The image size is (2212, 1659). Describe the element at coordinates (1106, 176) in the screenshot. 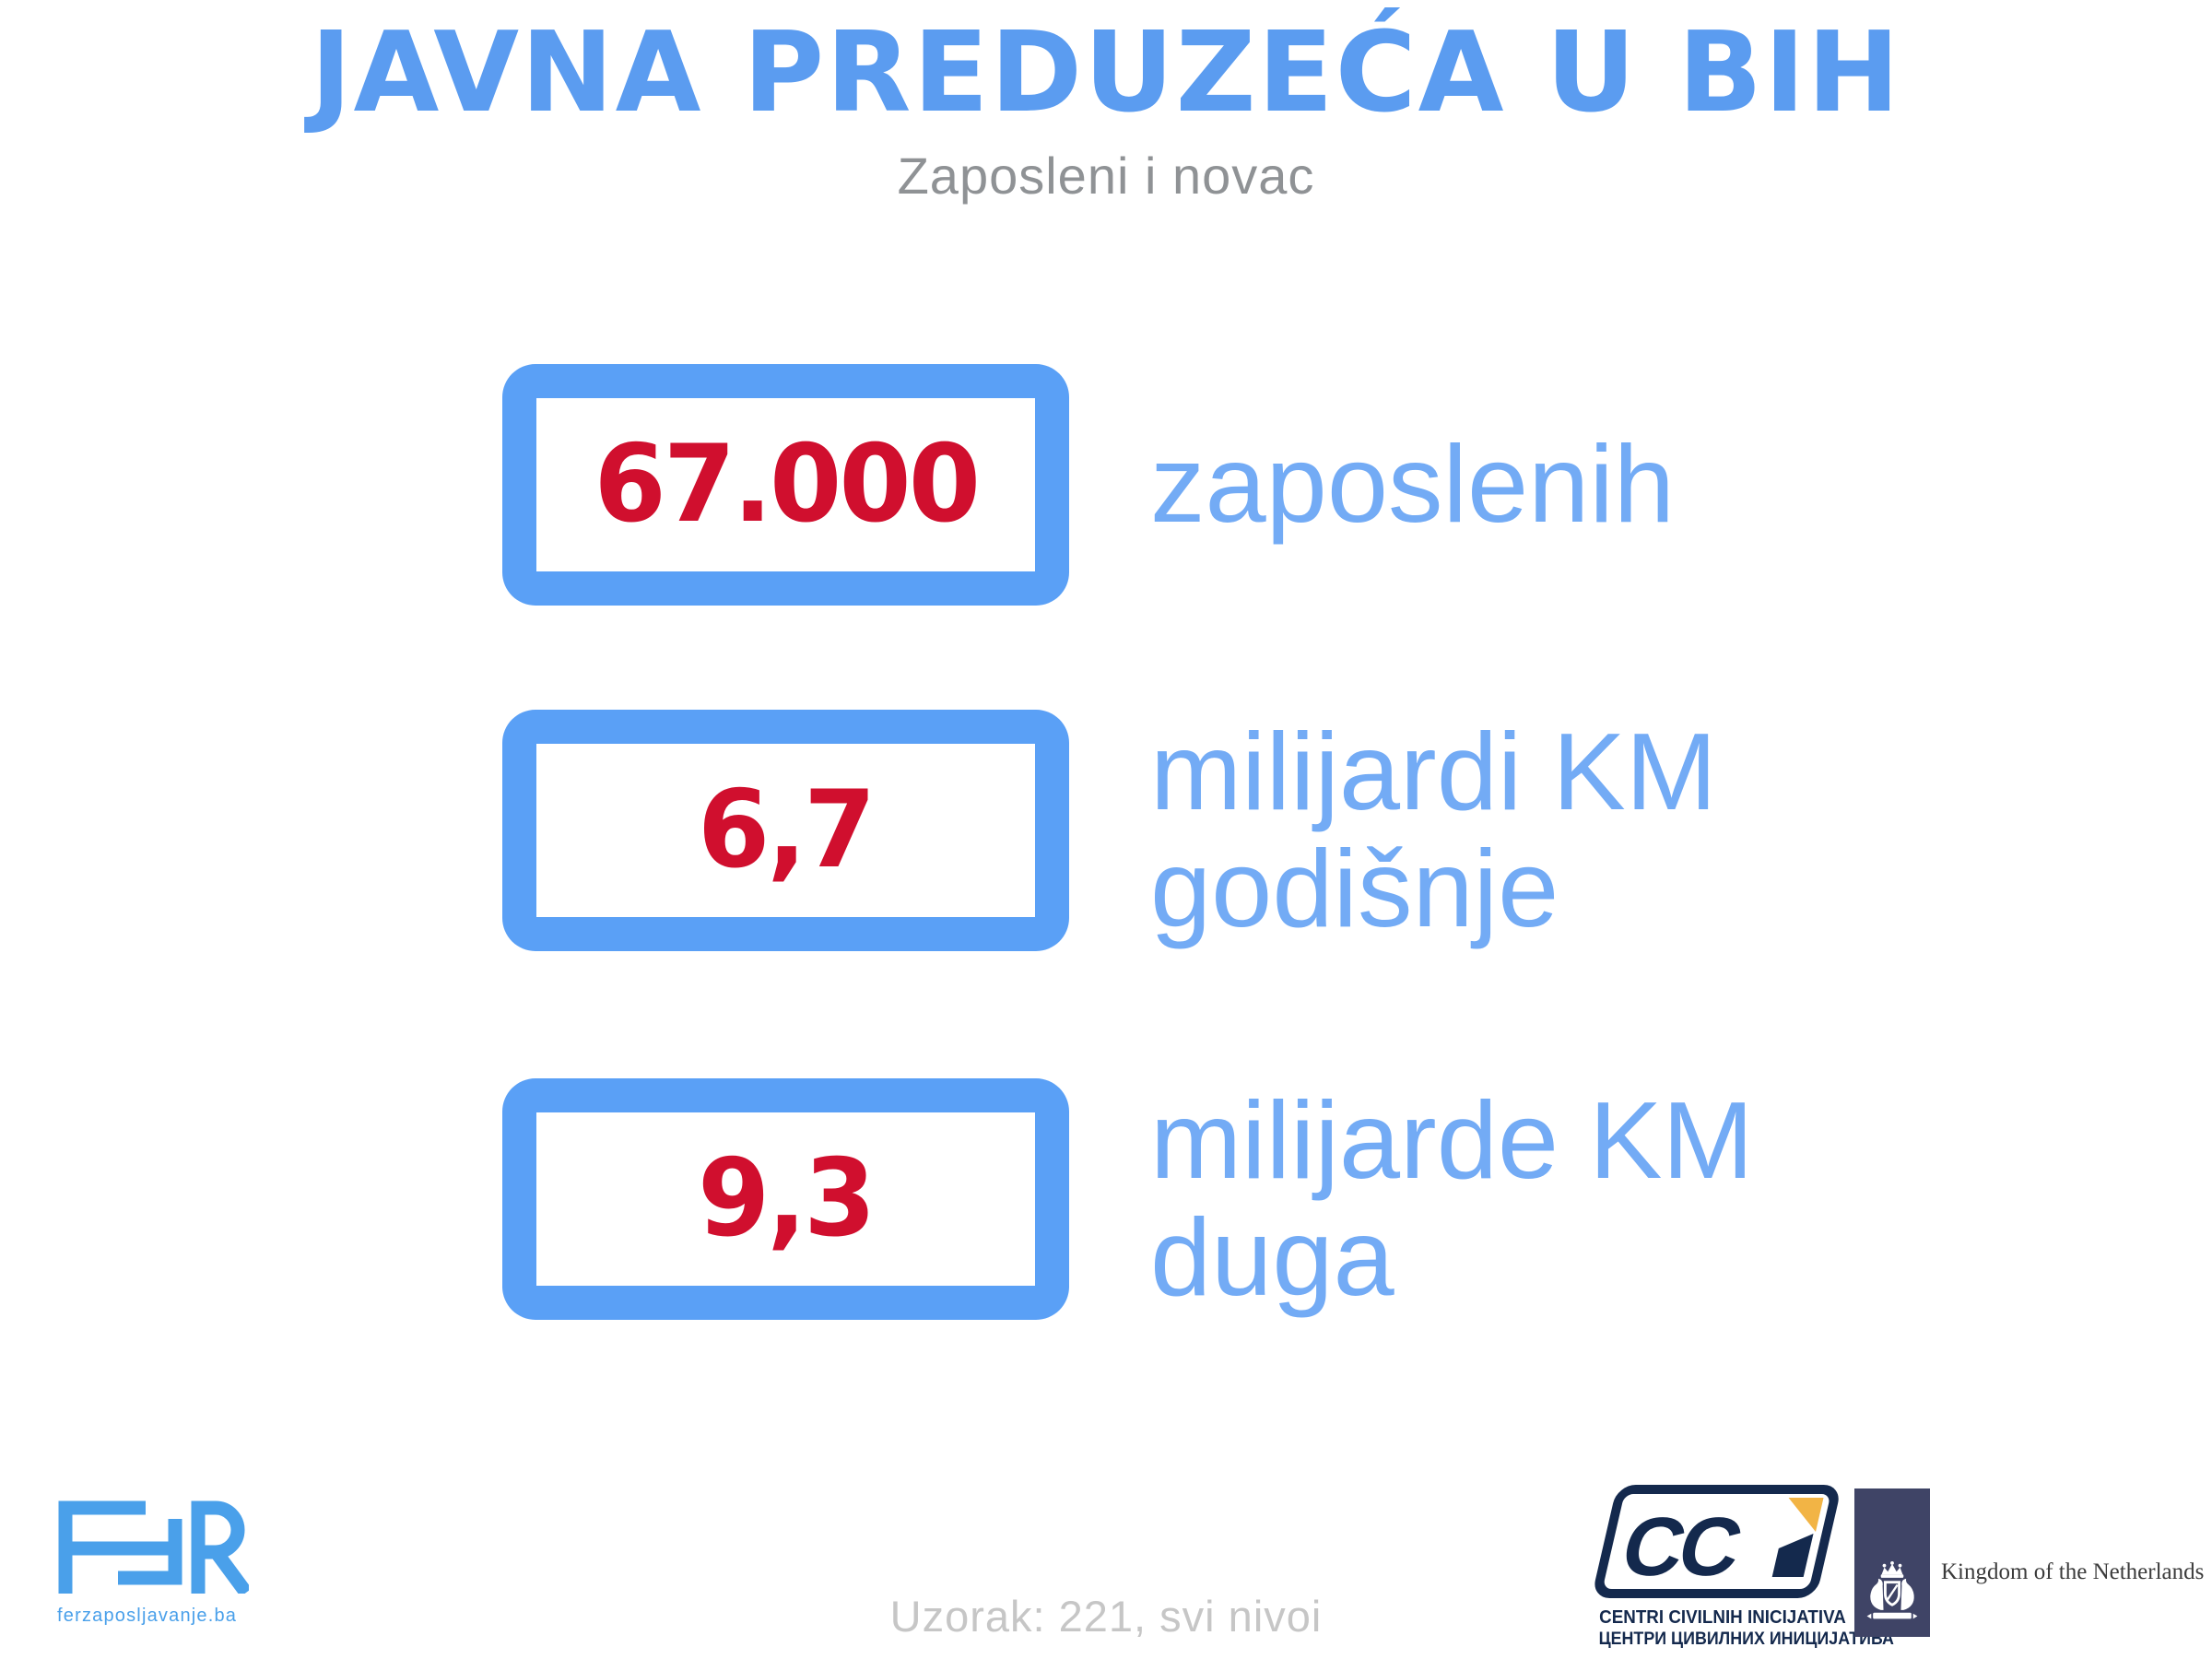

I see `page-subtitle: Zaposleni i novac` at that location.